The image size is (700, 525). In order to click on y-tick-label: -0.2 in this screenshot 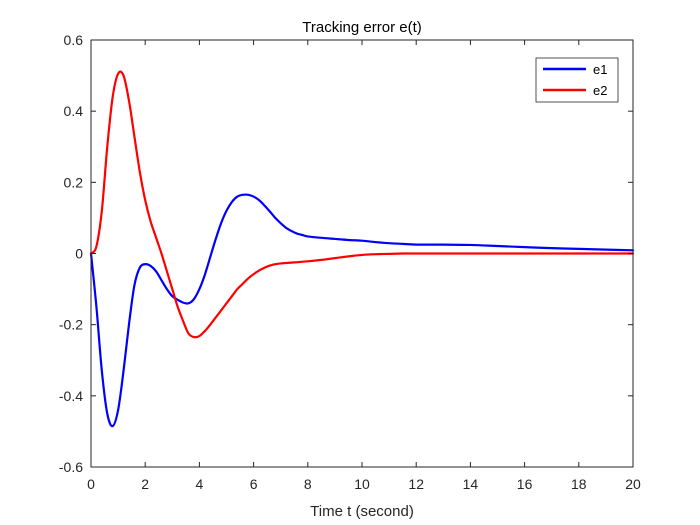, I will do `click(71, 325)`.